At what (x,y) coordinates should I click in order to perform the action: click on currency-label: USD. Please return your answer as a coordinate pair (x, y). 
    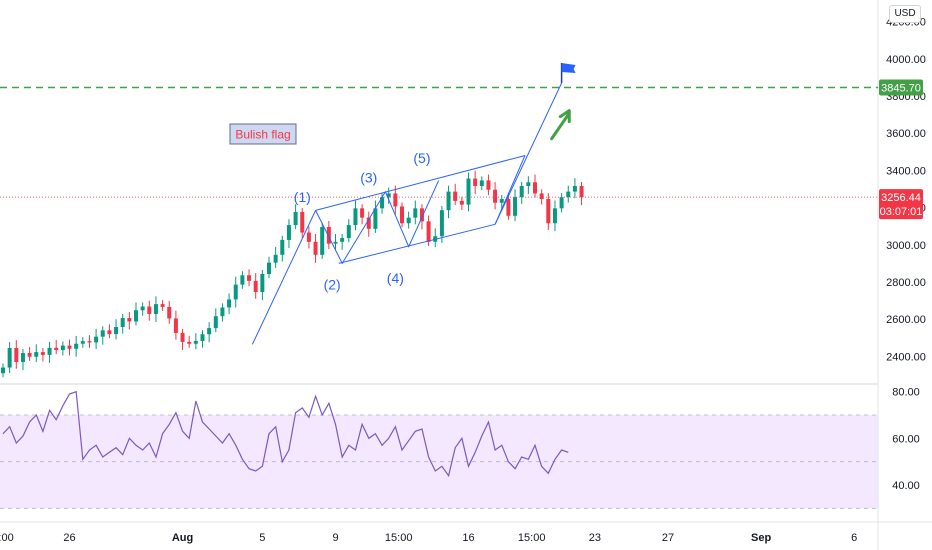
    Looking at the image, I should click on (905, 13).